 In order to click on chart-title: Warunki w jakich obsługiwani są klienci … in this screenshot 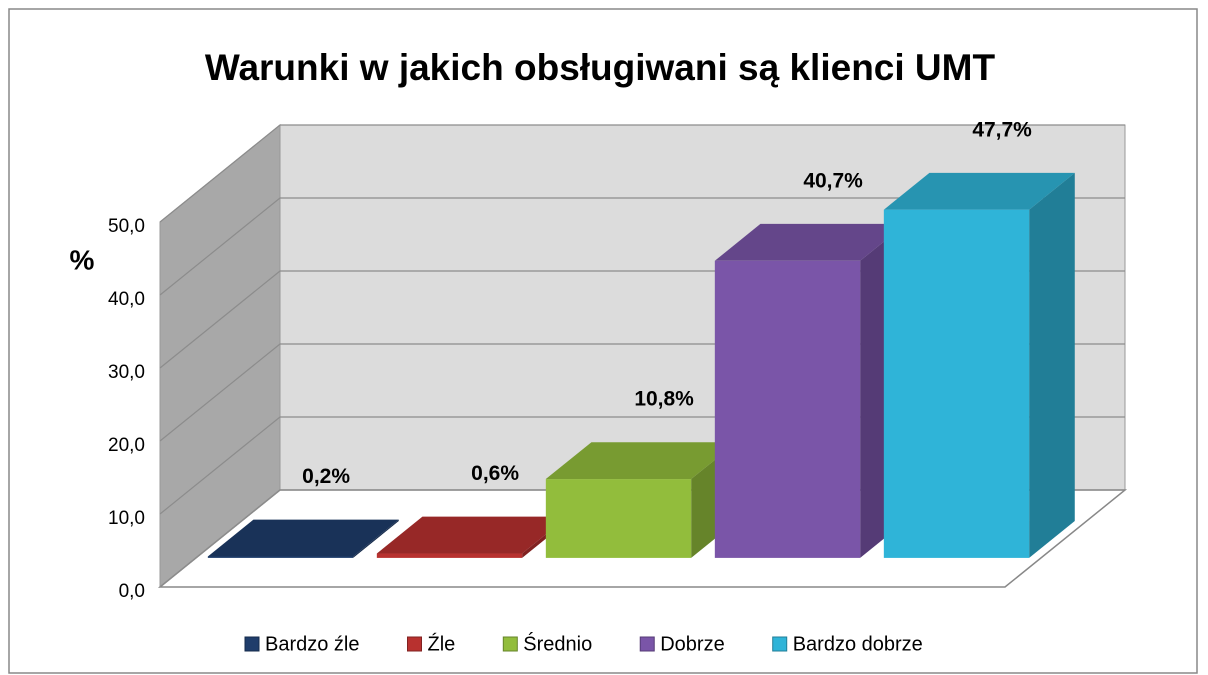, I will do `click(600, 67)`.